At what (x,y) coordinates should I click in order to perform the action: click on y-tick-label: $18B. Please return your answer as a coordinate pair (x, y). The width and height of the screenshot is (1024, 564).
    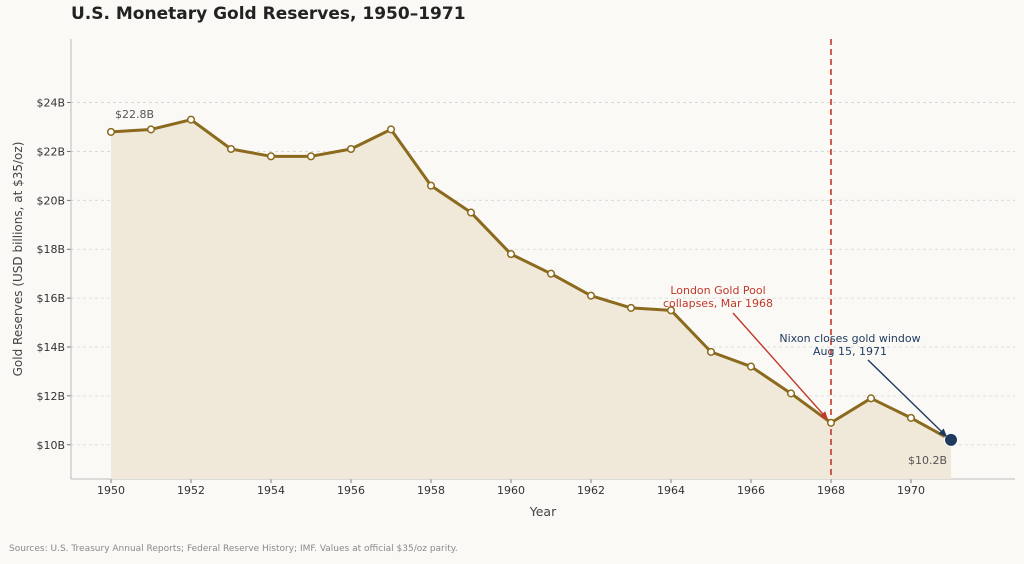
    Looking at the image, I should click on (50, 249).